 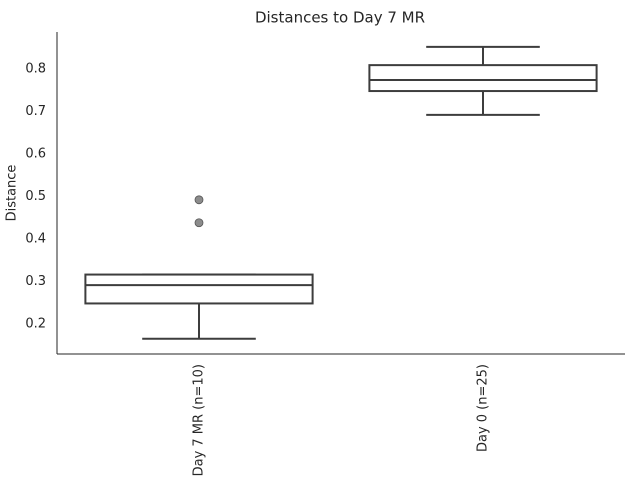 What do you see at coordinates (35, 196) in the screenshot?
I see `y-tick-label: 0.5` at bounding box center [35, 196].